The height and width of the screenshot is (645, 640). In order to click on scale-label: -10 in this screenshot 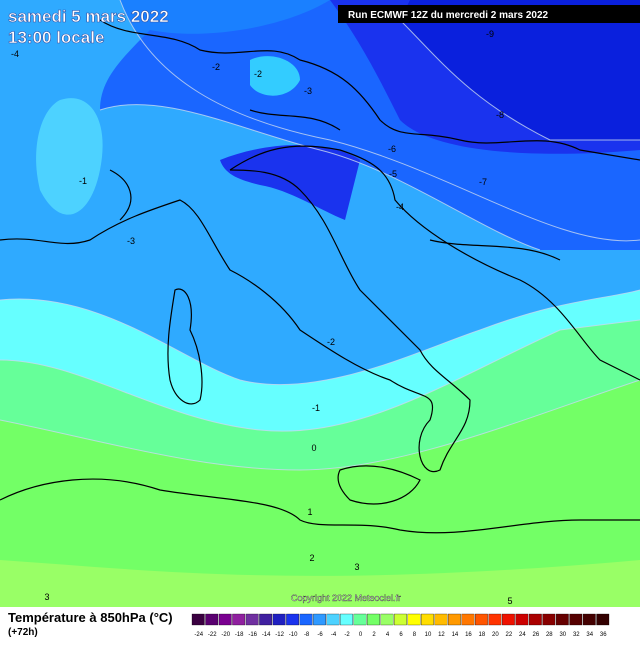, I will do `click(293, 635)`.